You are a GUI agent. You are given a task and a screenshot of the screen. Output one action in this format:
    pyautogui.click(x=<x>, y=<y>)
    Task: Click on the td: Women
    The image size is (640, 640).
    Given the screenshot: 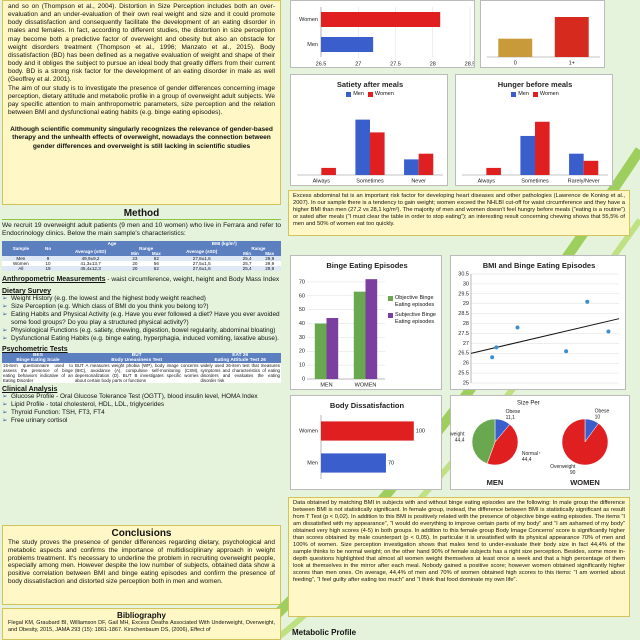 What is the action you would take?
    pyautogui.click(x=21, y=263)
    